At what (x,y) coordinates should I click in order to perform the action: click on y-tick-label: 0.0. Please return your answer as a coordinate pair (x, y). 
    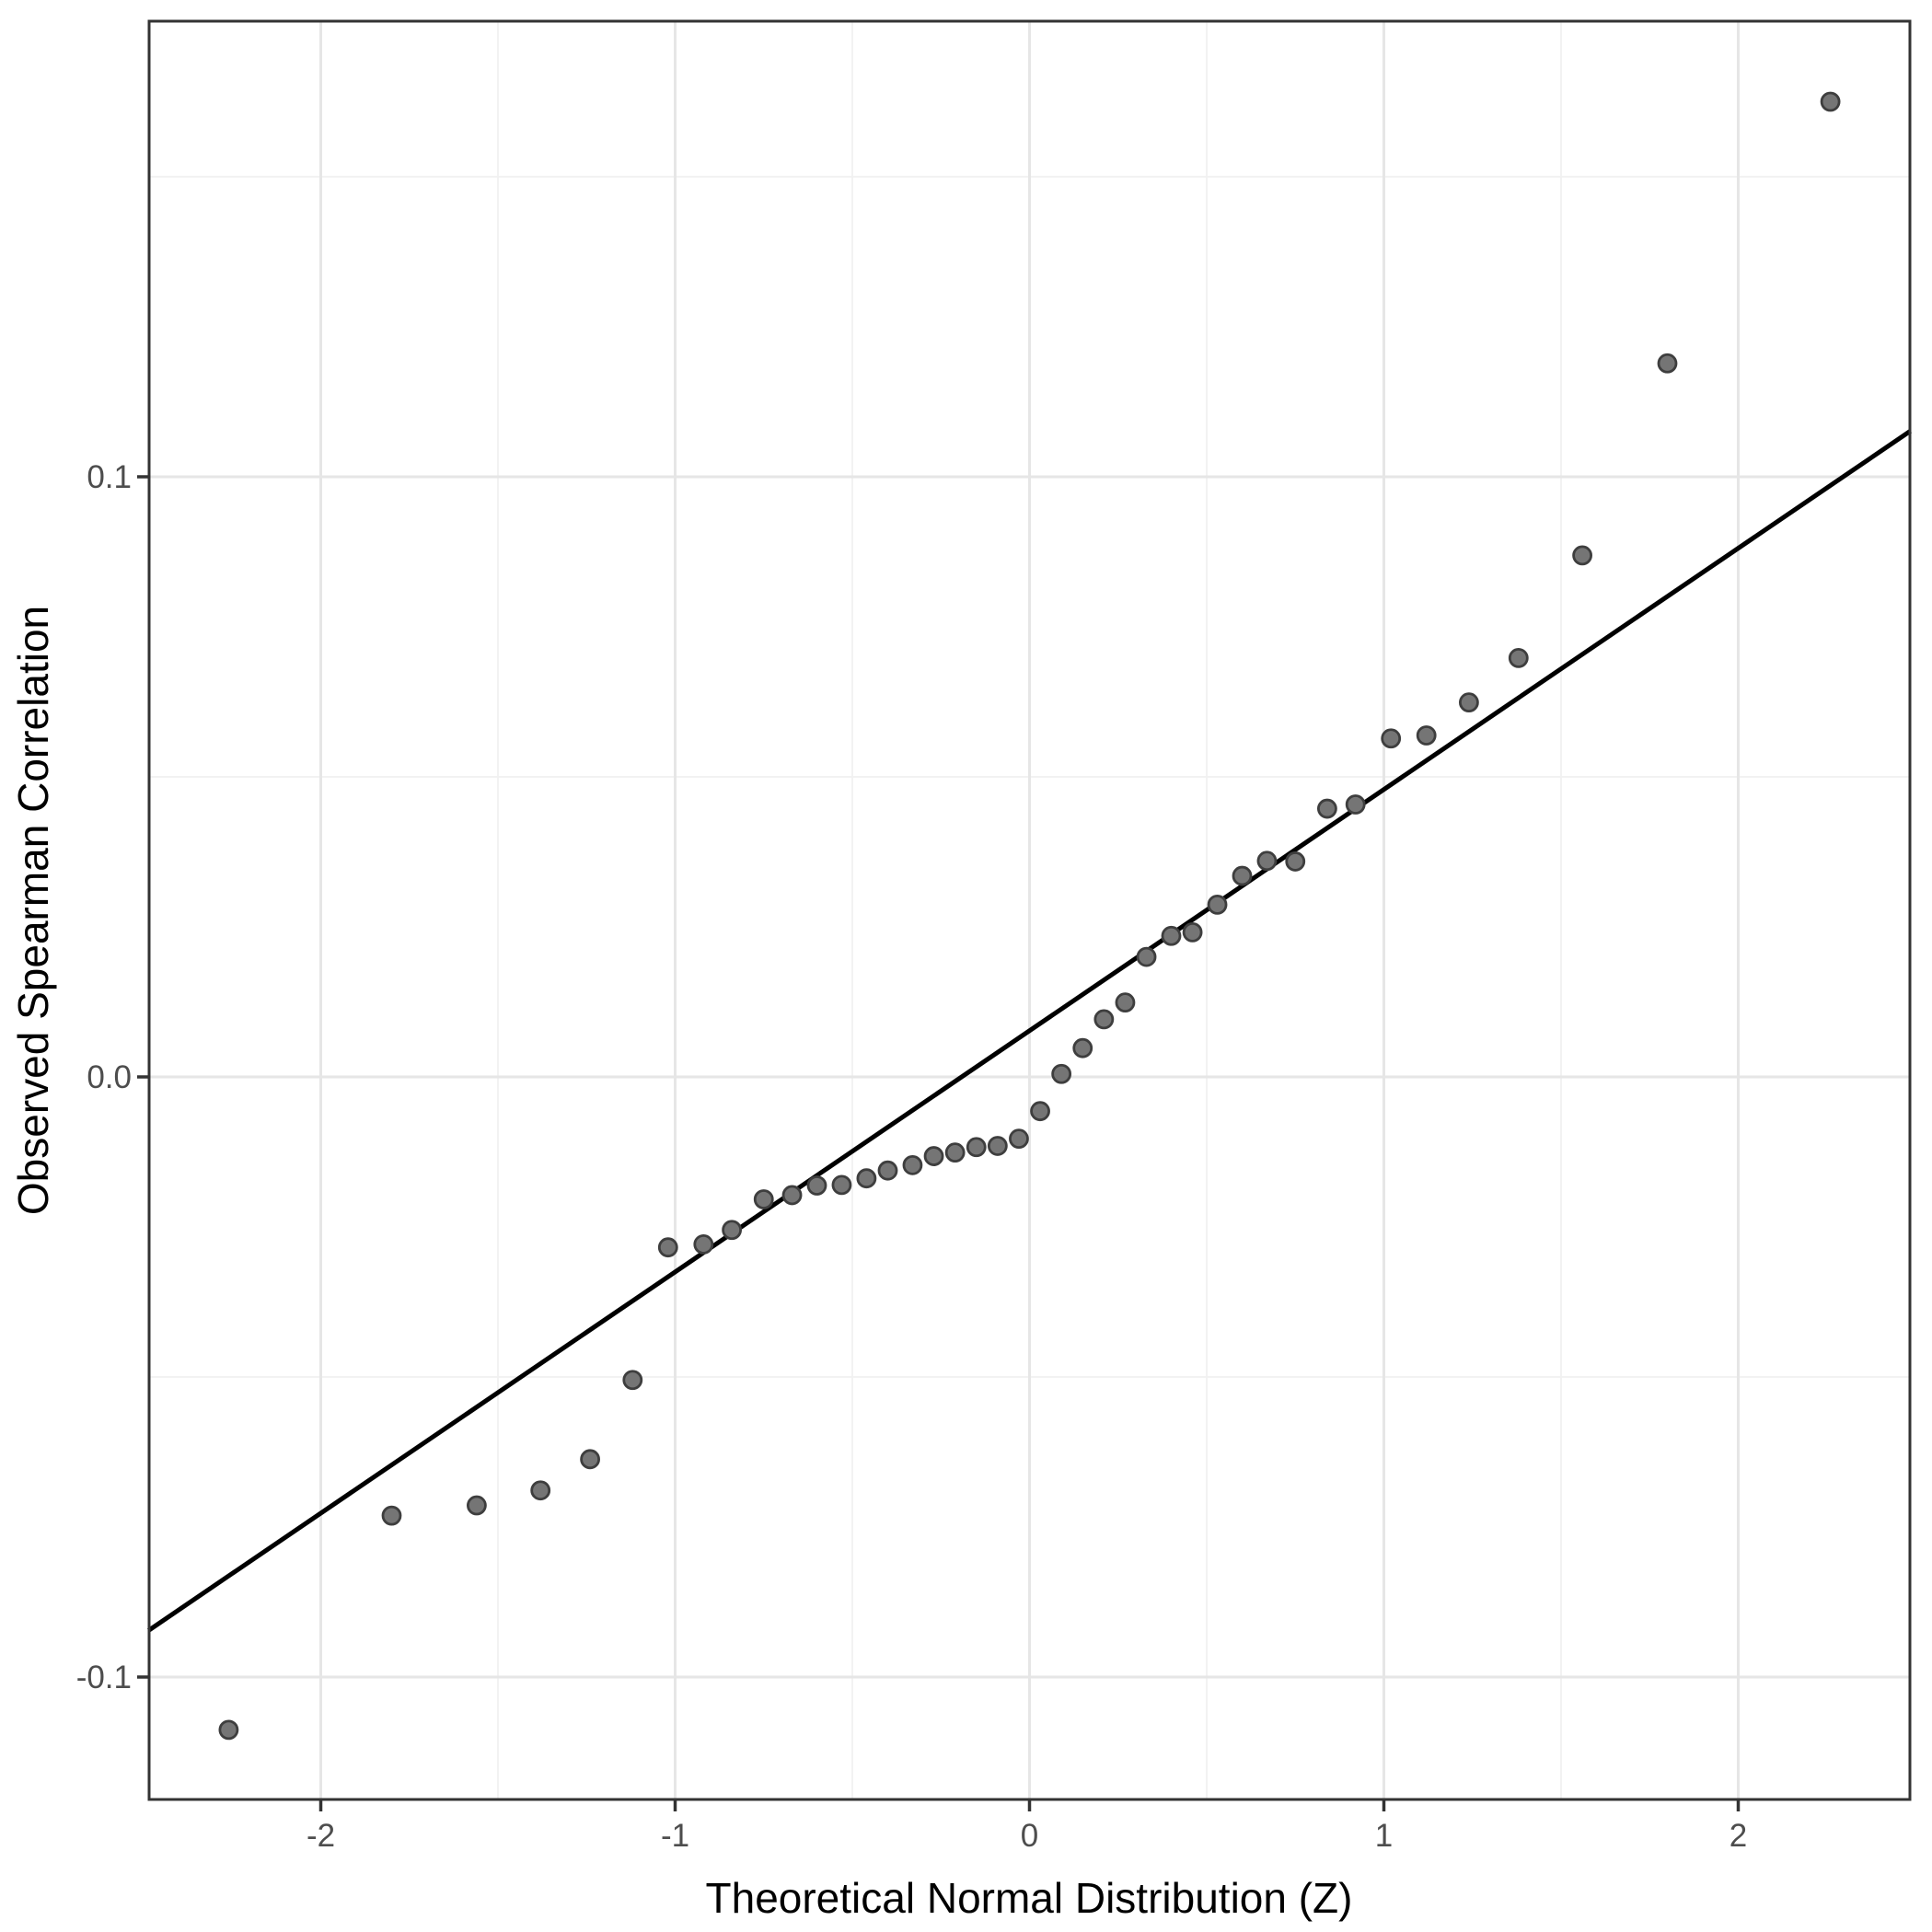
    Looking at the image, I should click on (110, 1077).